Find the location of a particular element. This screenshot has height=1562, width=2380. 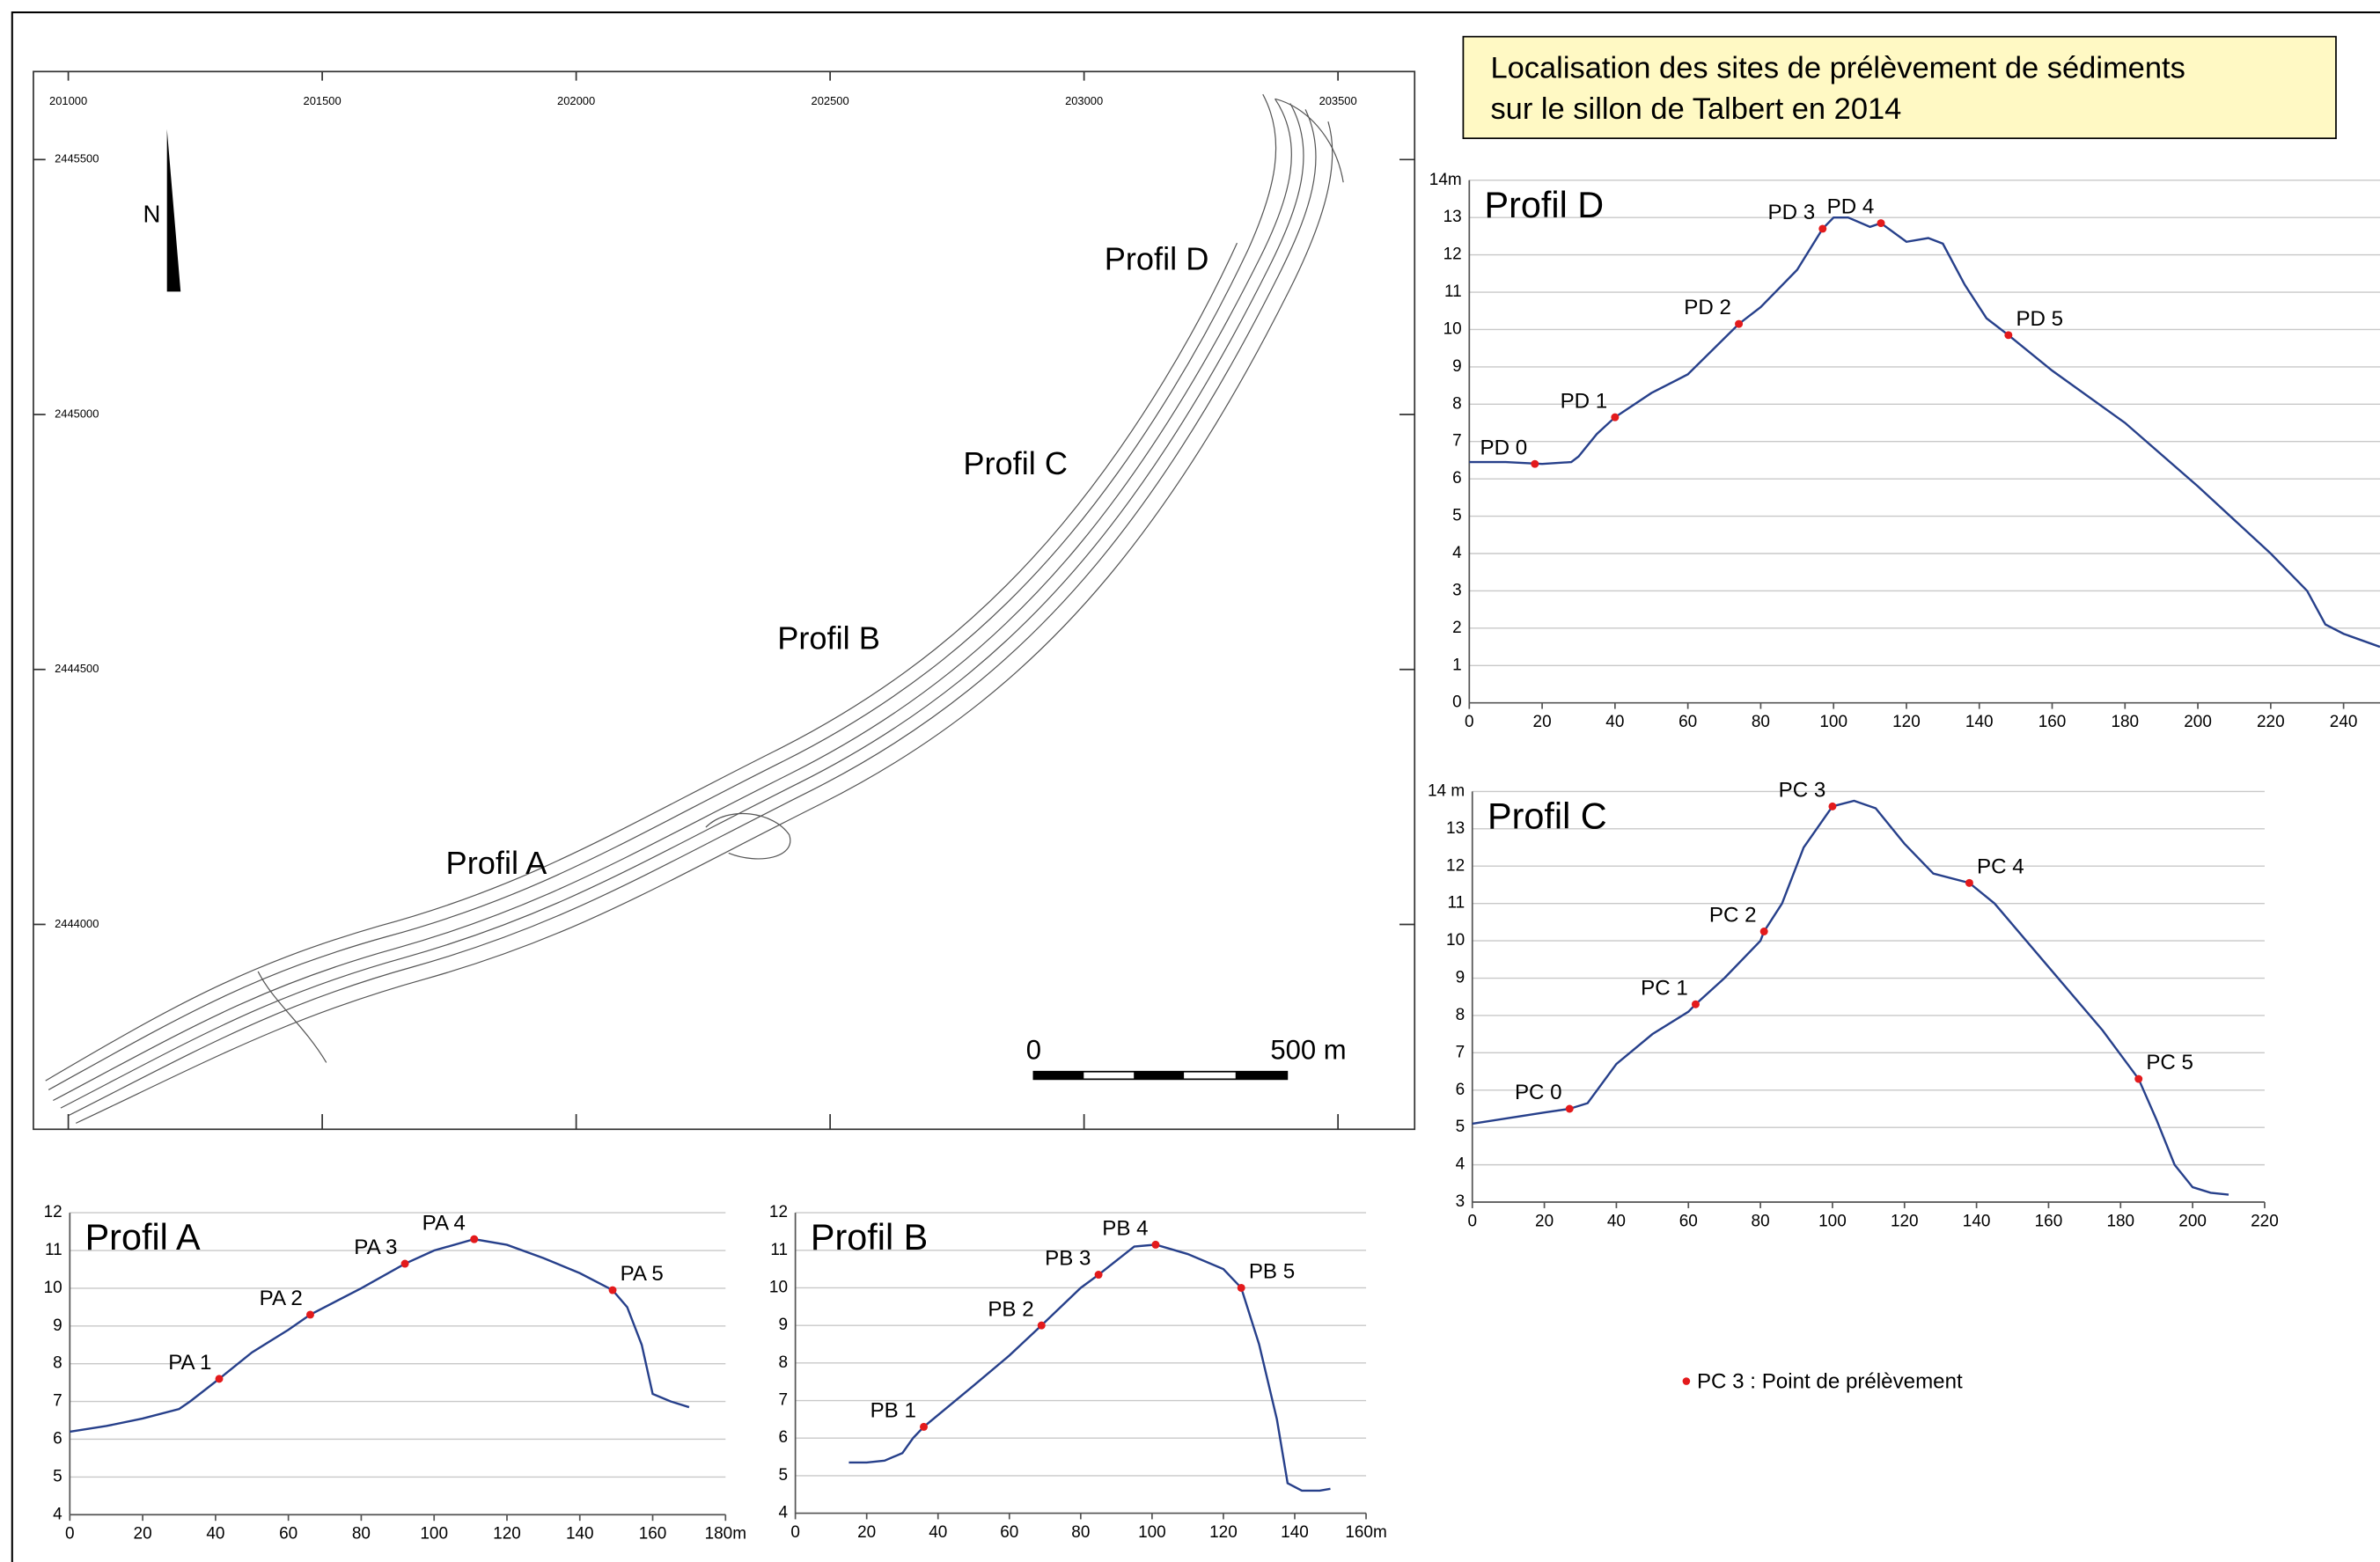

point-label: PB 5 is located at coordinates (1272, 1272).